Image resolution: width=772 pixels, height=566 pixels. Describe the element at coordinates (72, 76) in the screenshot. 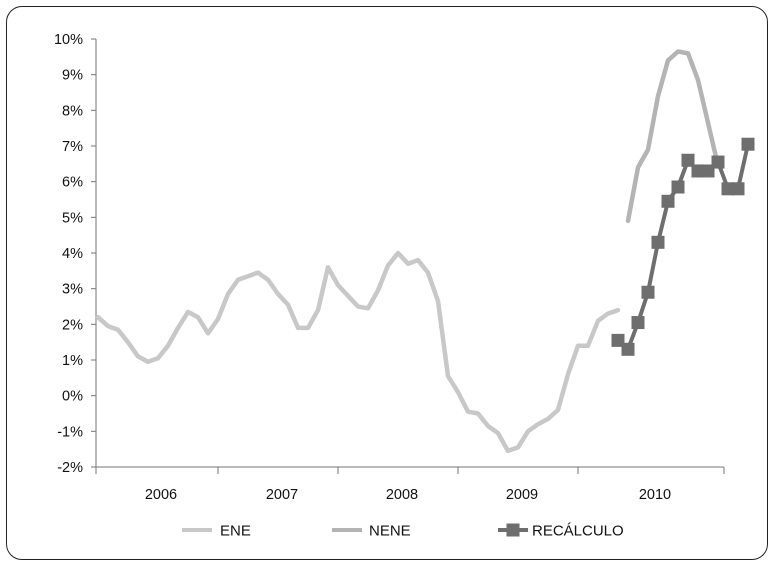

I see `y-tick-label: 9%` at that location.